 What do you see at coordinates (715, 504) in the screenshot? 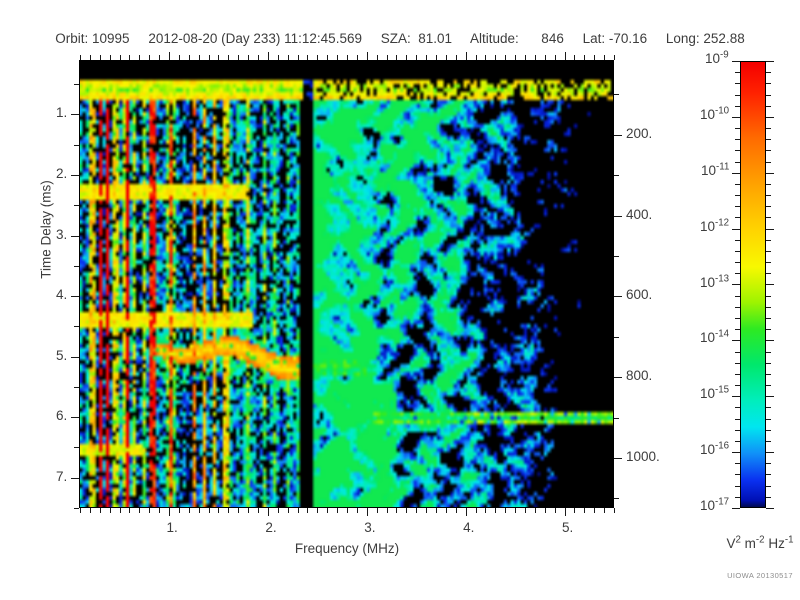
I see `colorbar-tick-label: 10-17` at bounding box center [715, 504].